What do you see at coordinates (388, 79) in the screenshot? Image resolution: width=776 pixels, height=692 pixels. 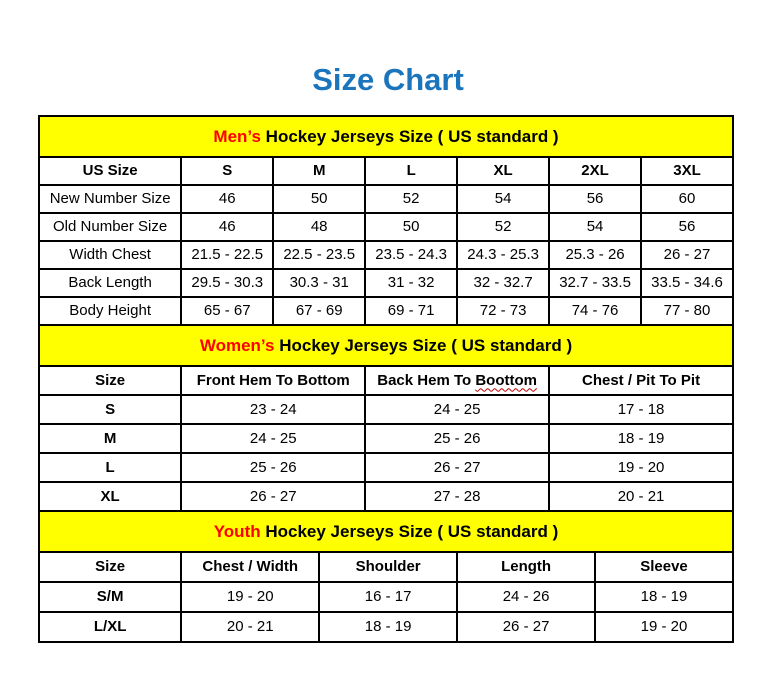 I see `size-chart-title: Size Chart` at bounding box center [388, 79].